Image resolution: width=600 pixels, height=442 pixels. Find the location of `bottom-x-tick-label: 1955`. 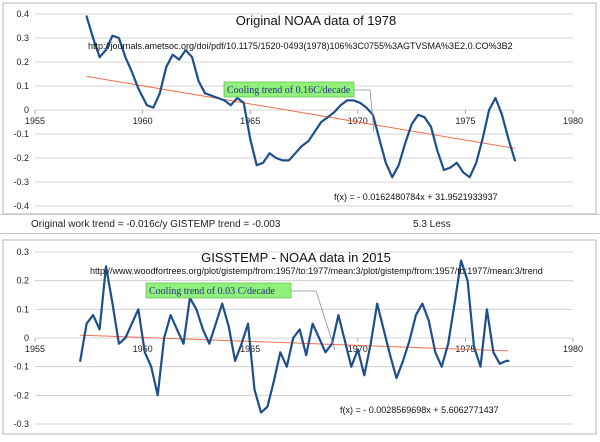

bottom-x-tick-label: 1955 is located at coordinates (35, 349).